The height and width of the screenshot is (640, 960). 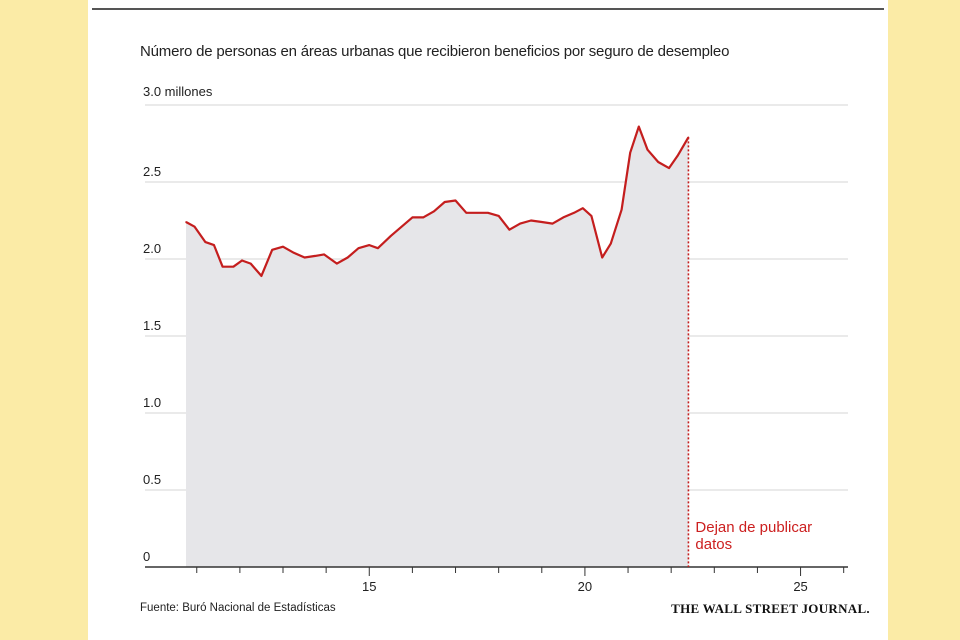 What do you see at coordinates (496, 571) in the screenshot?
I see `x-axis` at bounding box center [496, 571].